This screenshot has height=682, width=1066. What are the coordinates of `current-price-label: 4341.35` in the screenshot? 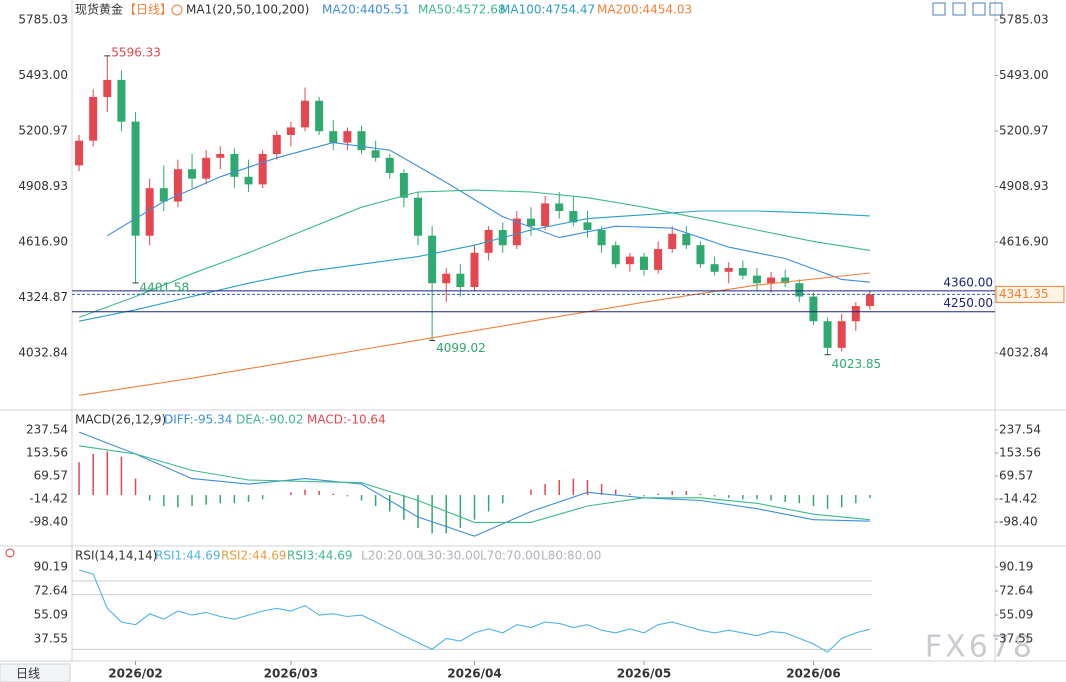 It's located at (1024, 294).